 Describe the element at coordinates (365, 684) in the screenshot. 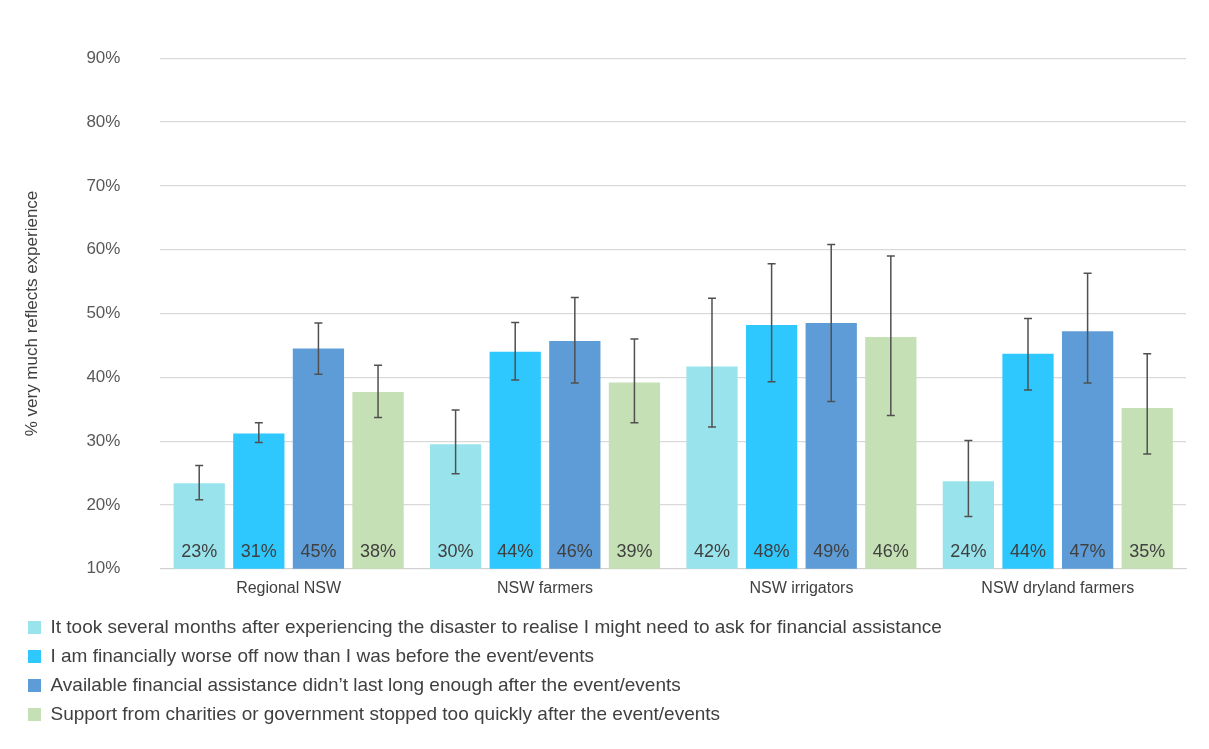

I see `legend-label: Available financial assistance didn’t last long enough after the event/events` at that location.